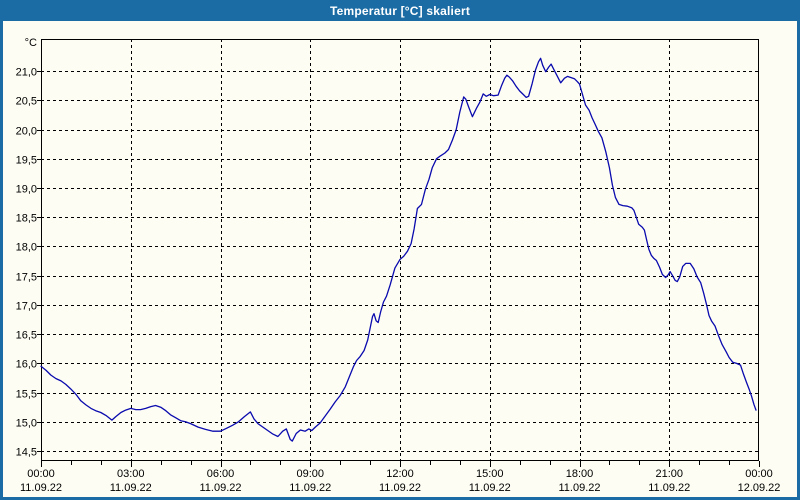 The width and height of the screenshot is (800, 500). I want to click on x-tick-time-label: 12:00, so click(400, 474).